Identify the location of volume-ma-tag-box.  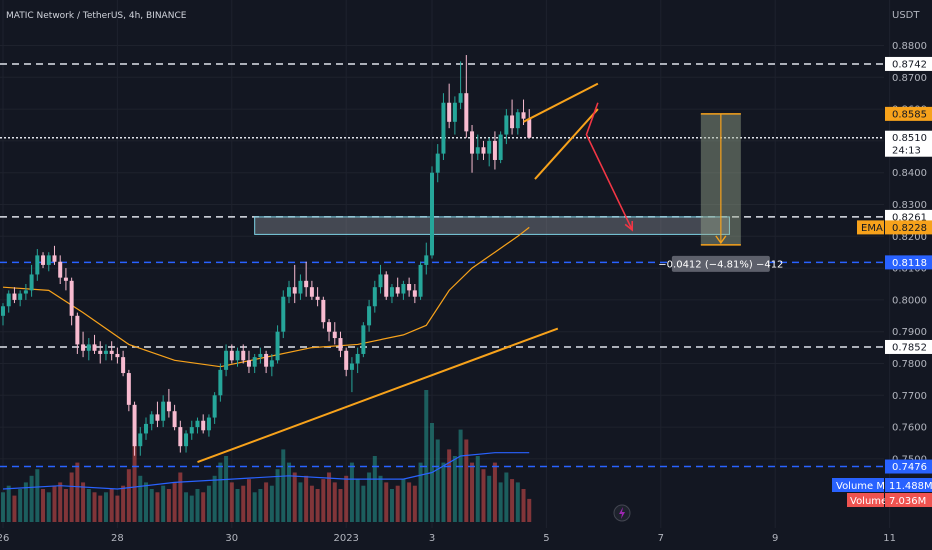
(858, 485).